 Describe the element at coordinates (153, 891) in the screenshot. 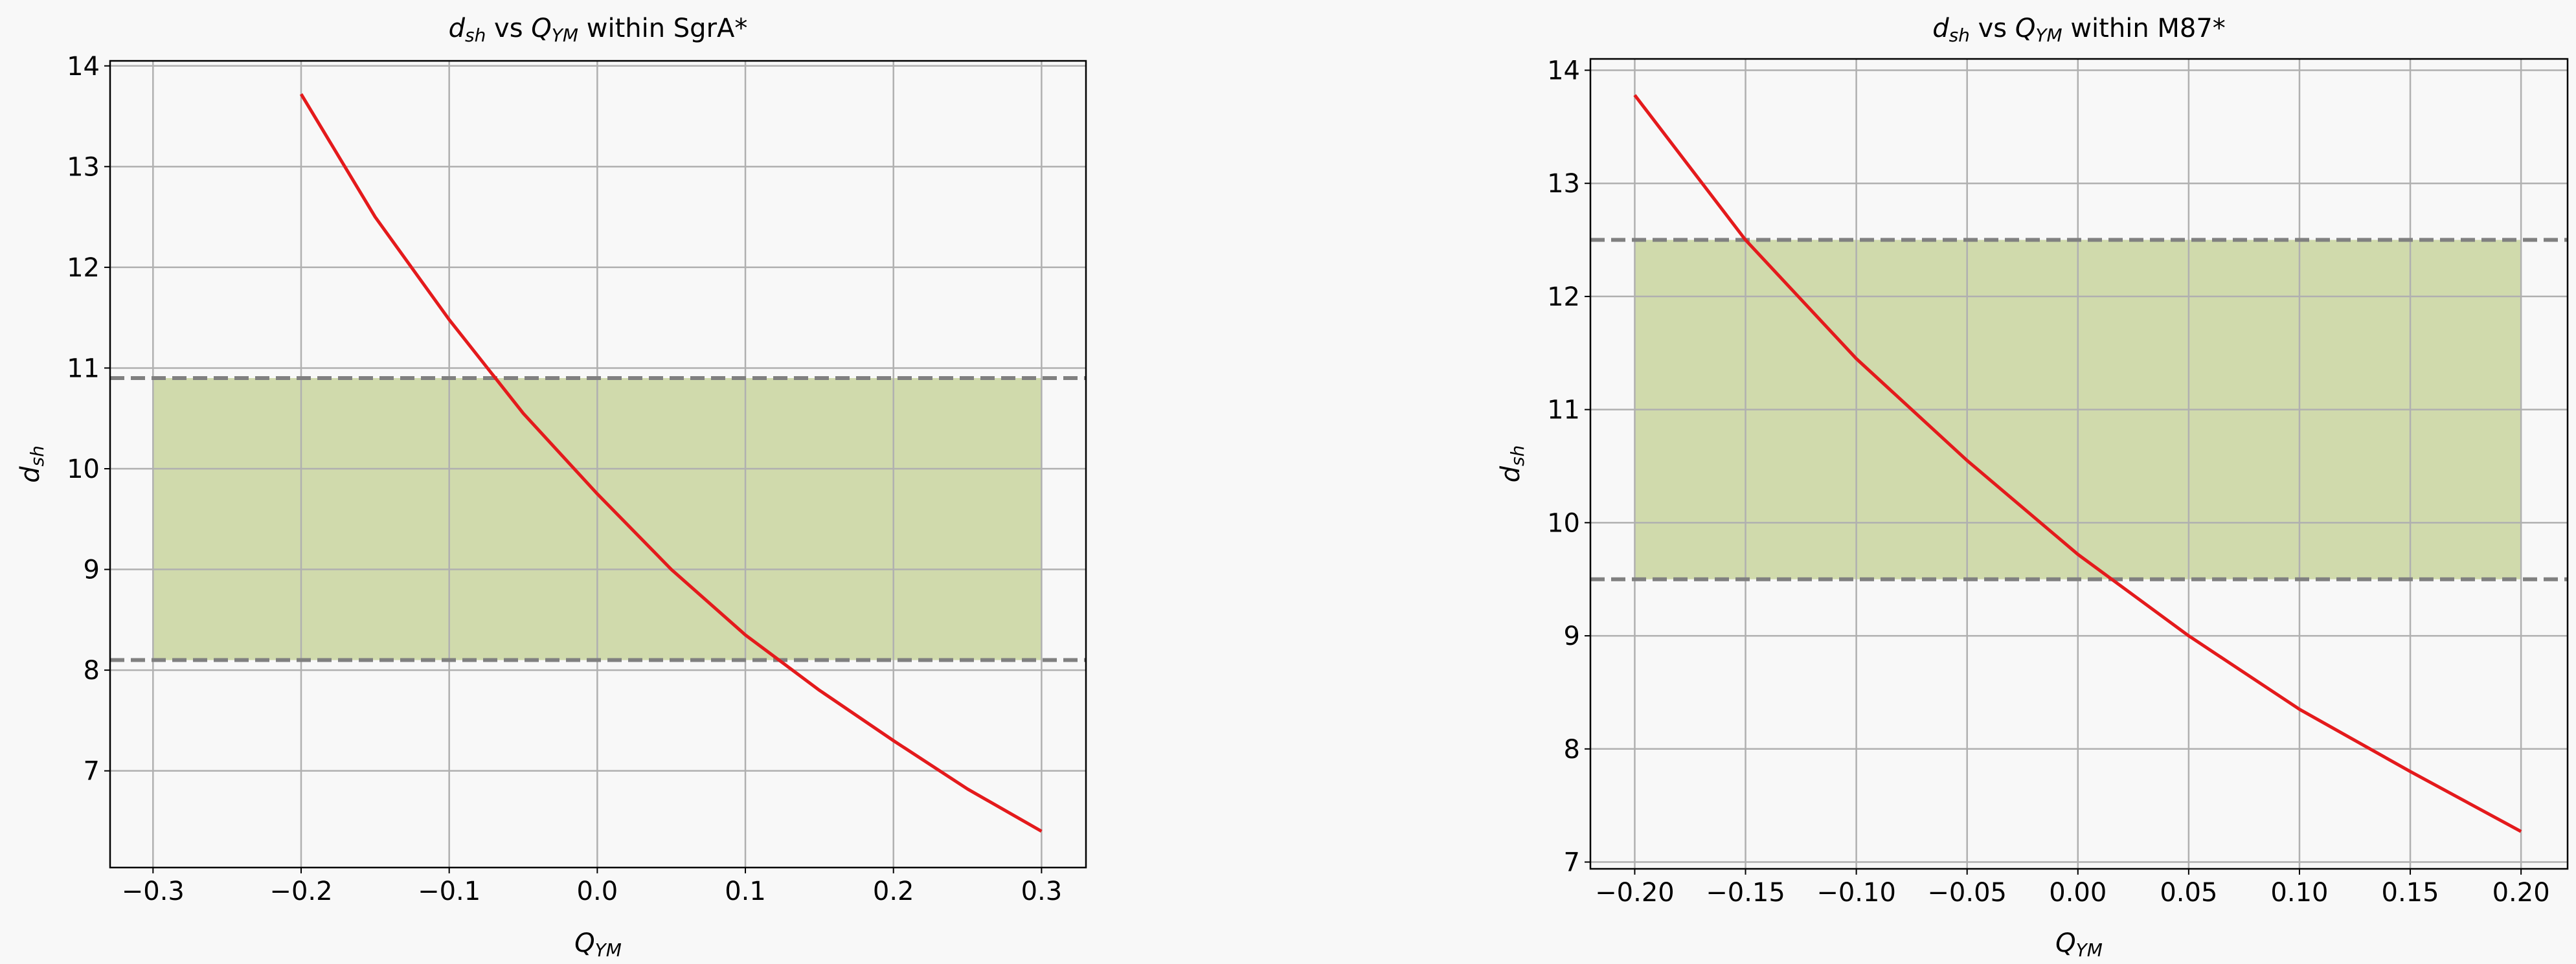

I see `x-tick-label: −0.3` at that location.